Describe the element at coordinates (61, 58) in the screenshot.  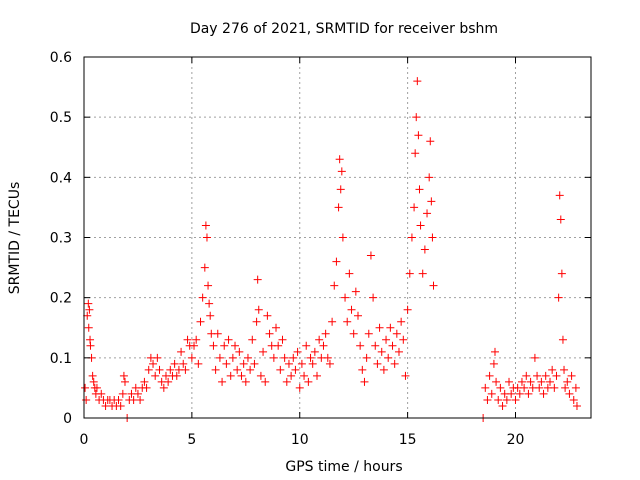
I see `y-tick-label: 0.6` at that location.